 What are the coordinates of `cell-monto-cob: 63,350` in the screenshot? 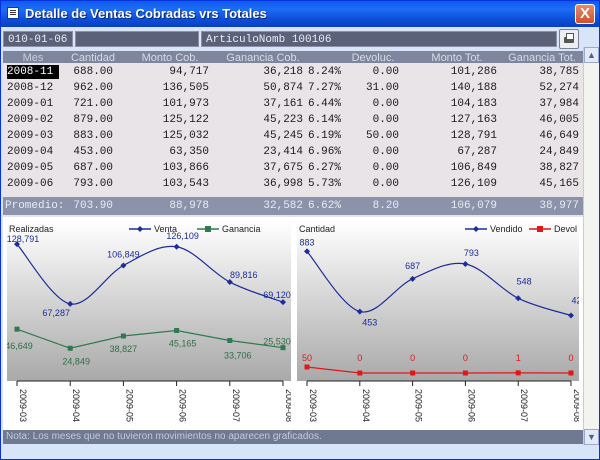 It's located at (189, 152).